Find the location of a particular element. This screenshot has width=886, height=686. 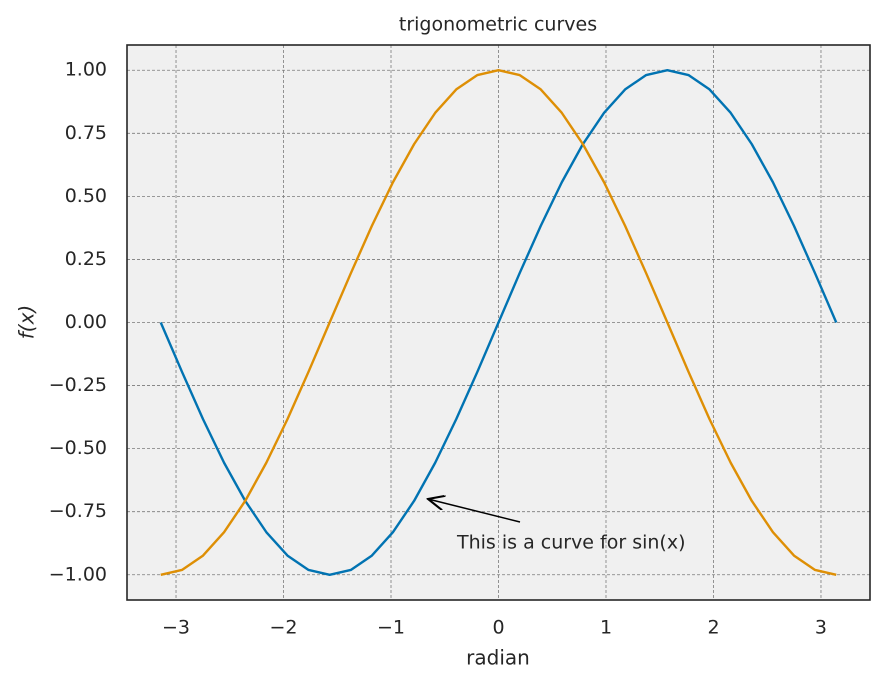

y-tick-label: 0.00 is located at coordinates (86, 322).